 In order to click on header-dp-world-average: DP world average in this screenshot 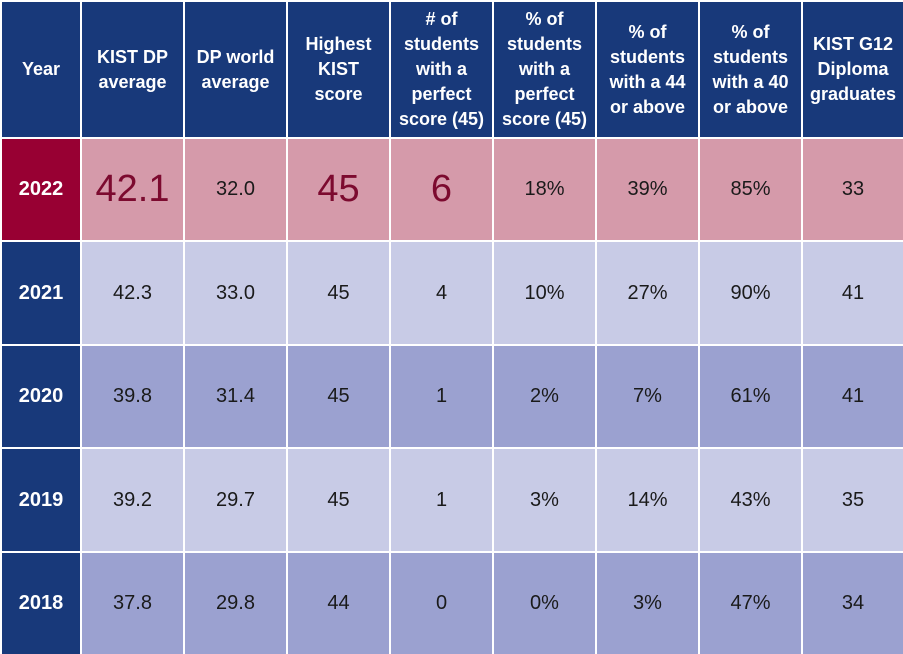, I will do `click(235, 69)`.